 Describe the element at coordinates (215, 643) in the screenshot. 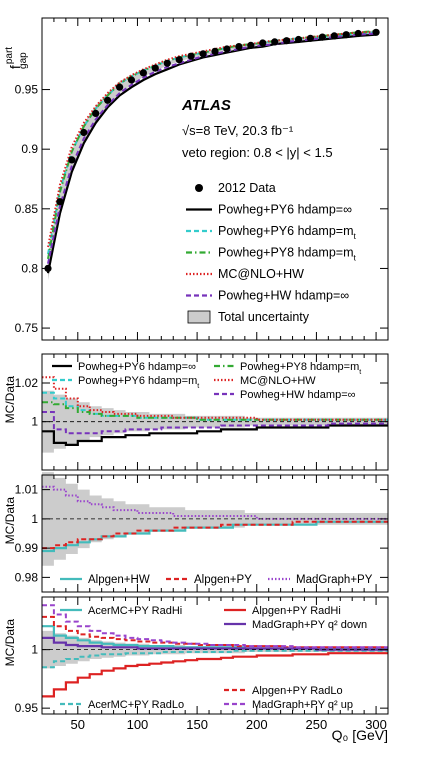

I see `ratio3-series-mg_q2down` at that location.